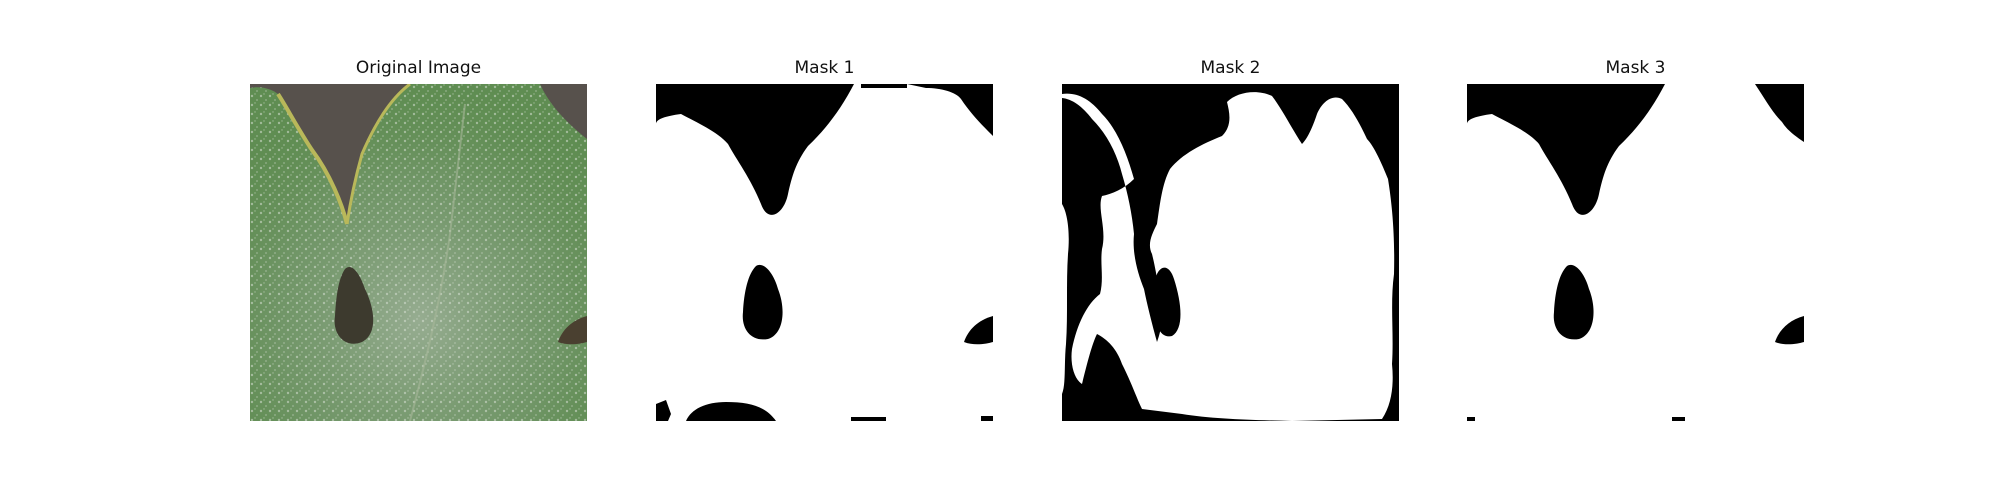 This screenshot has width=2000, height=500. I want to click on panel-title-mask-2: Mask 2, so click(1230, 68).